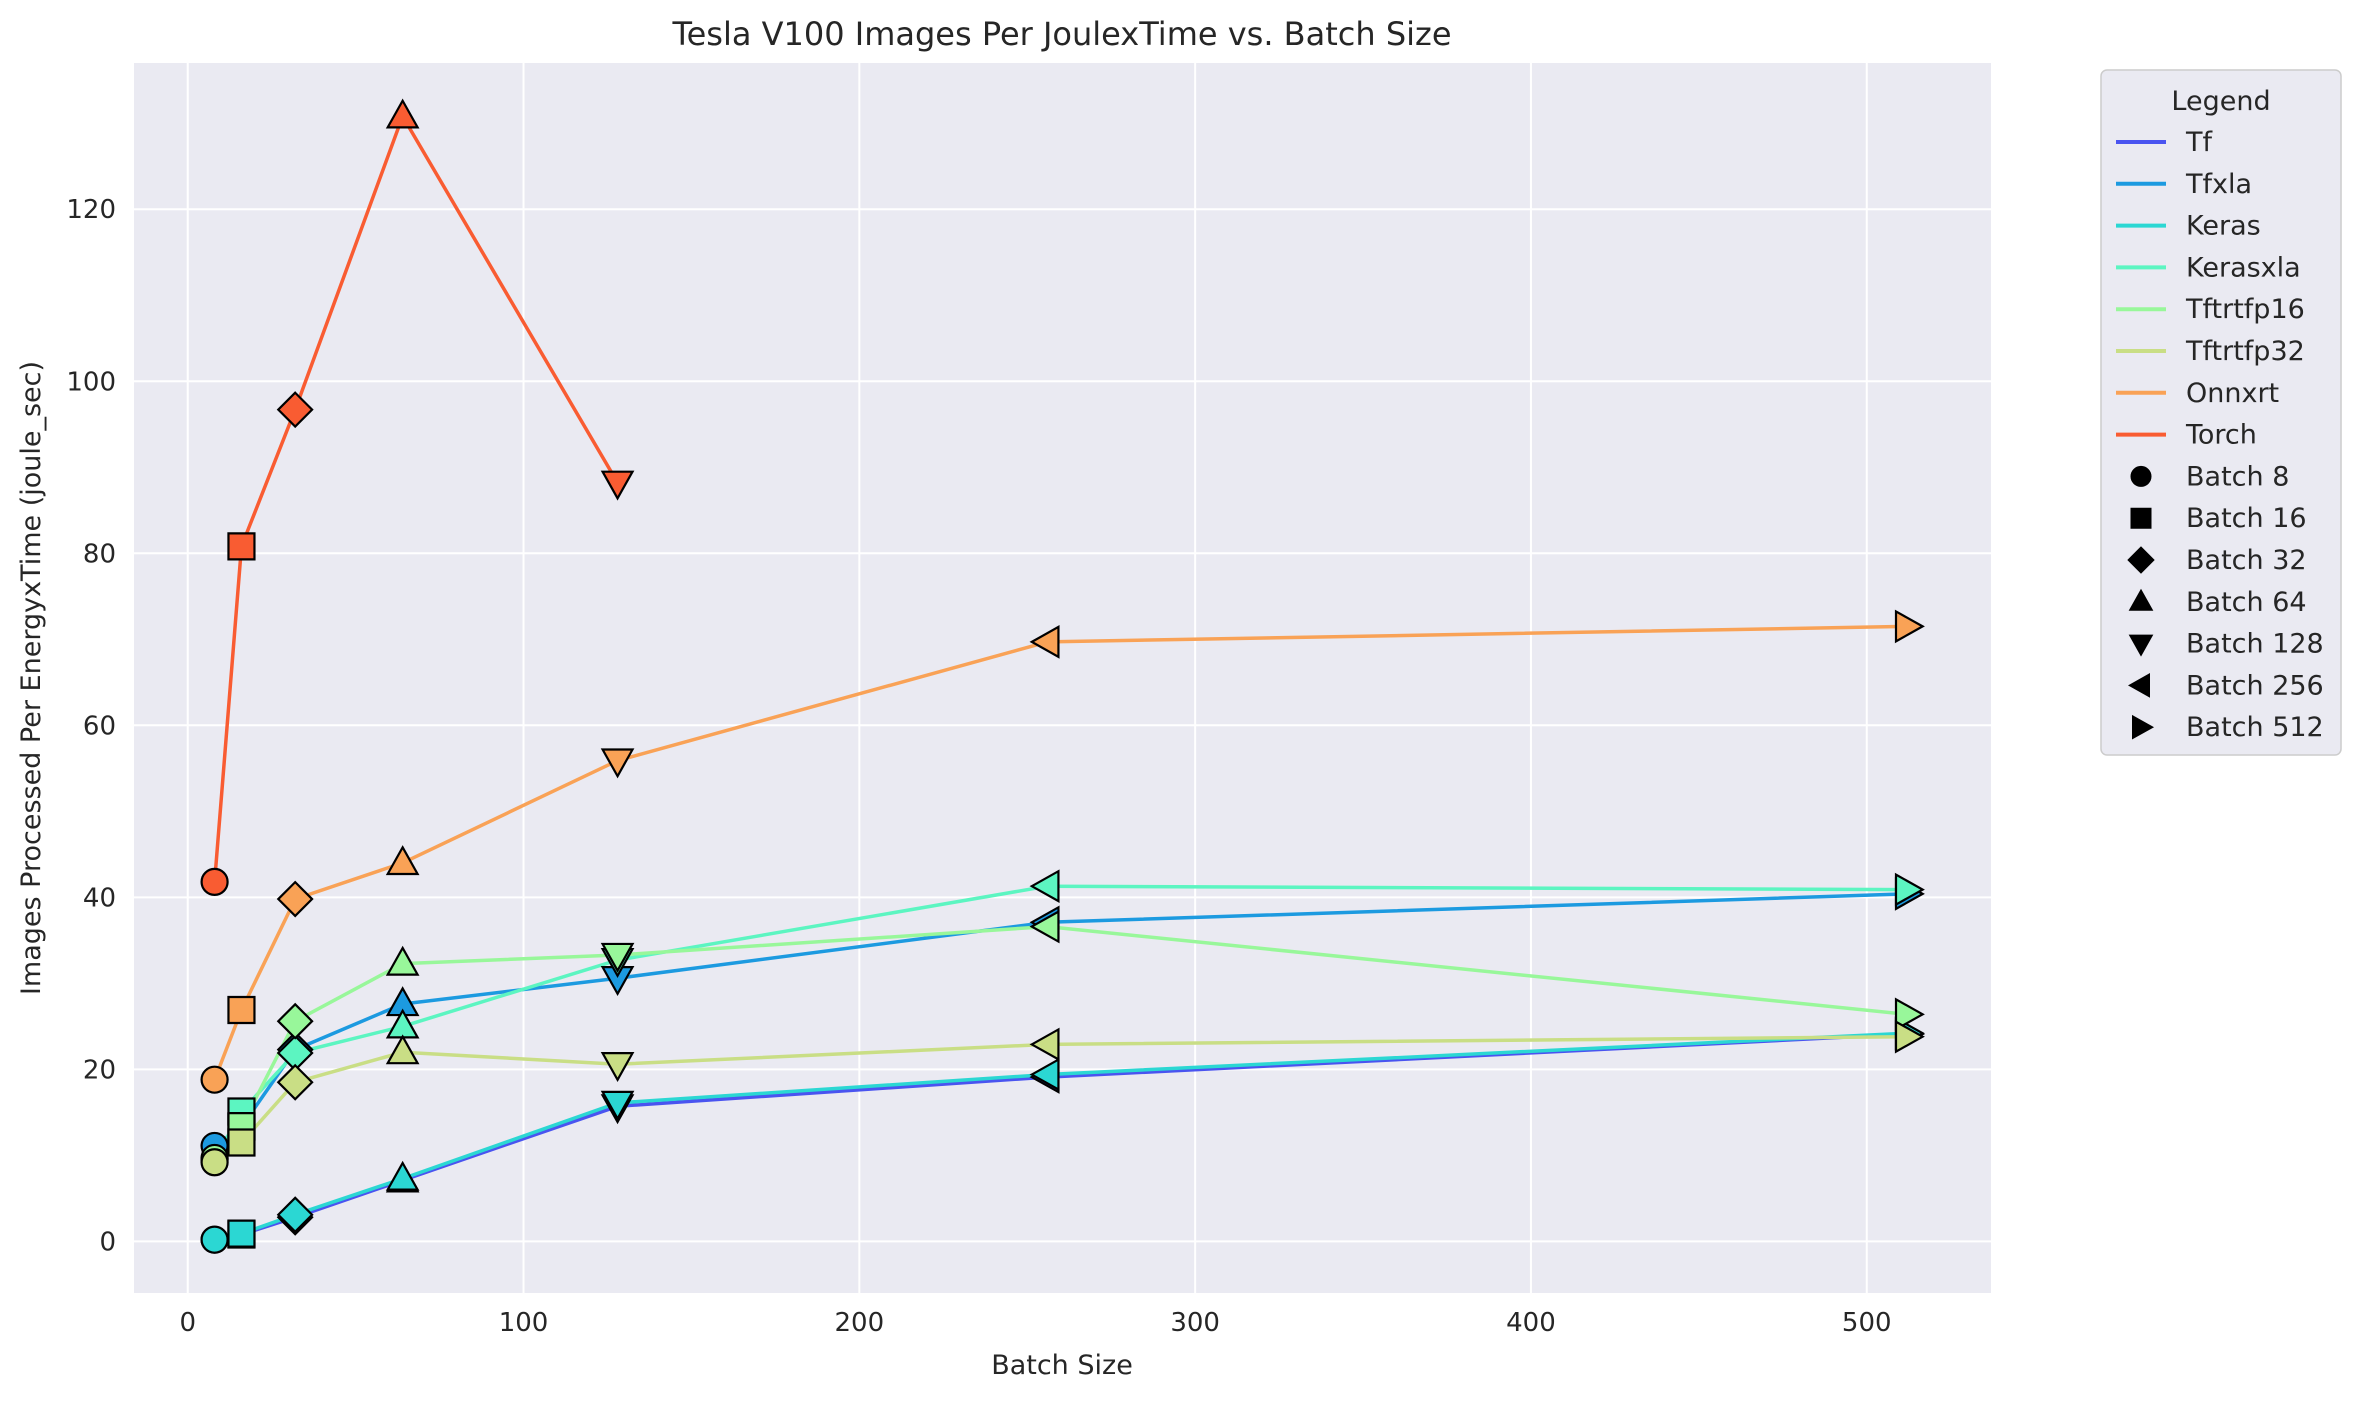  Describe the element at coordinates (2220, 101) in the screenshot. I see `legend-title: Legend` at that location.